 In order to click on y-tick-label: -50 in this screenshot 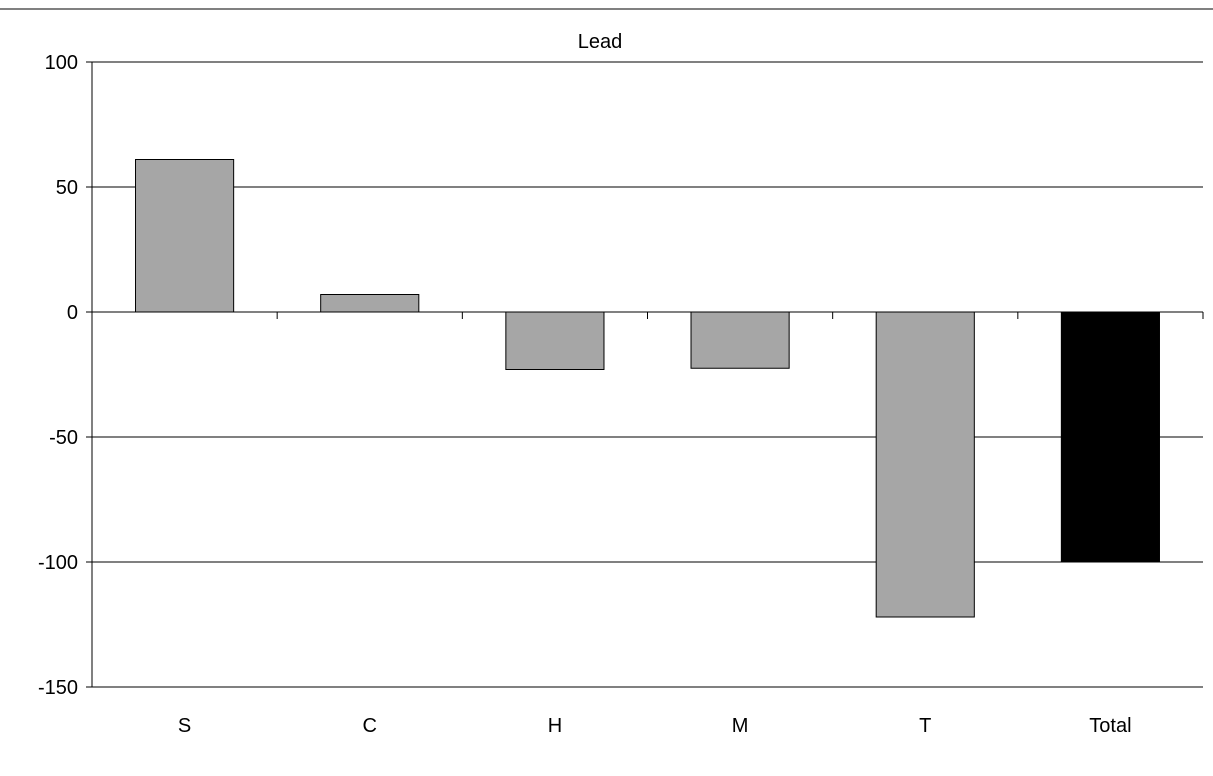, I will do `click(63, 438)`.